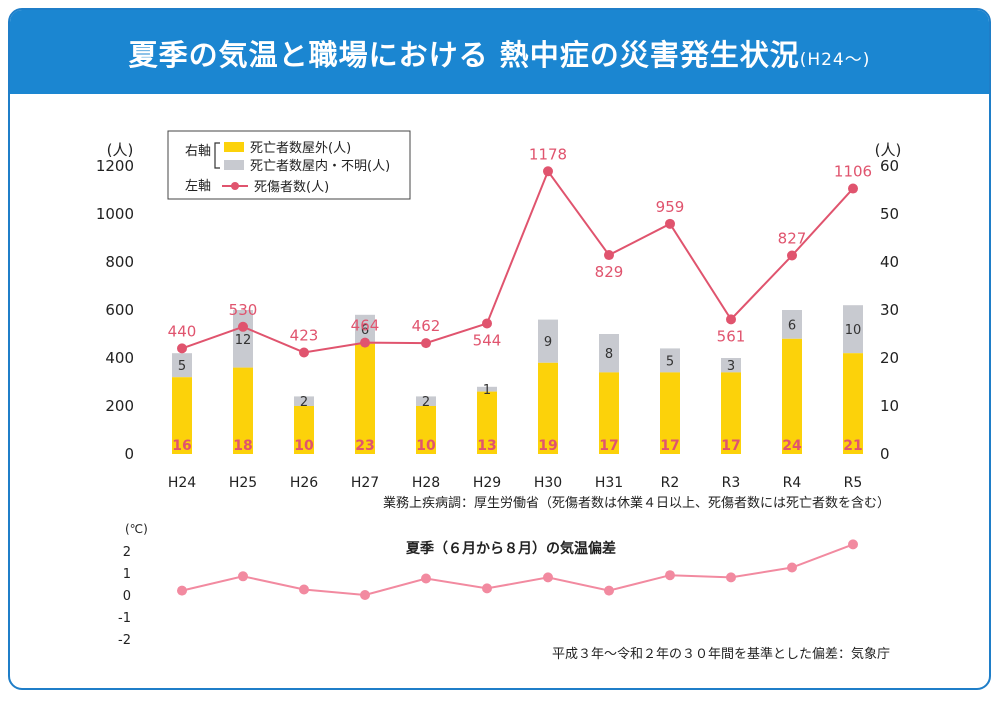  Describe the element at coordinates (136, 529) in the screenshot. I see `temp-axis-unit: (℃)` at that location.